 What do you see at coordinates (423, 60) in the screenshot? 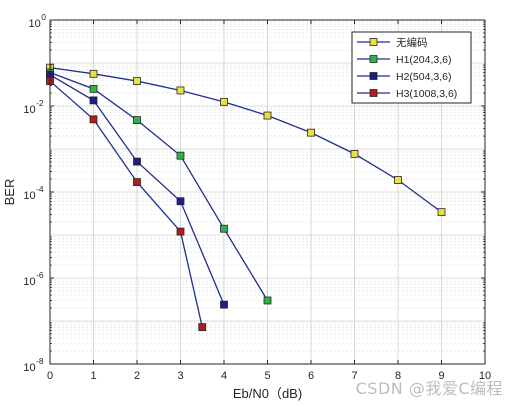
I see `legend-label: H1(204,3,6)` at bounding box center [423, 60].